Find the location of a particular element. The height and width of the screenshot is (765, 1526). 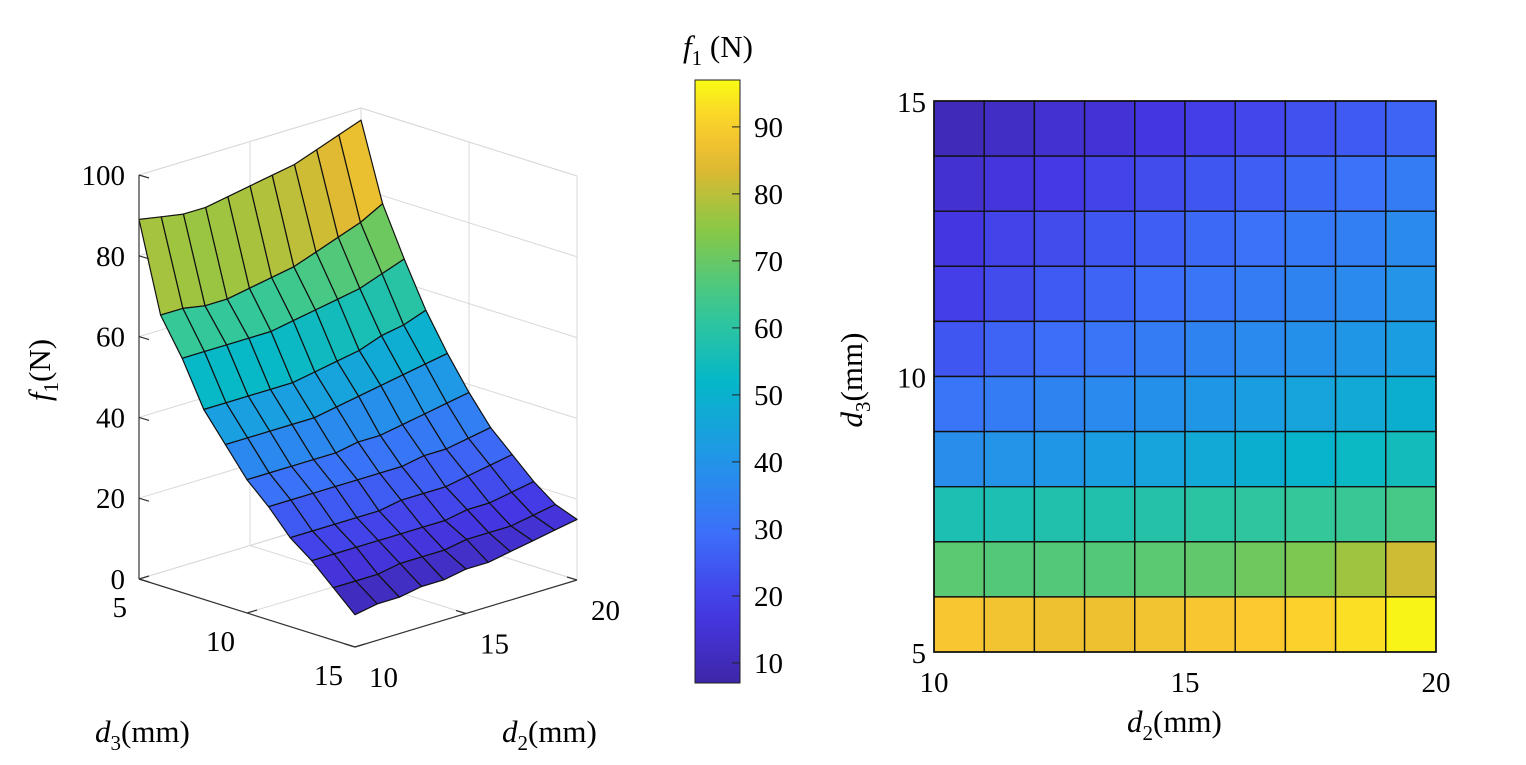

heatmap-y-tick-label: 5 is located at coordinates (919, 654).